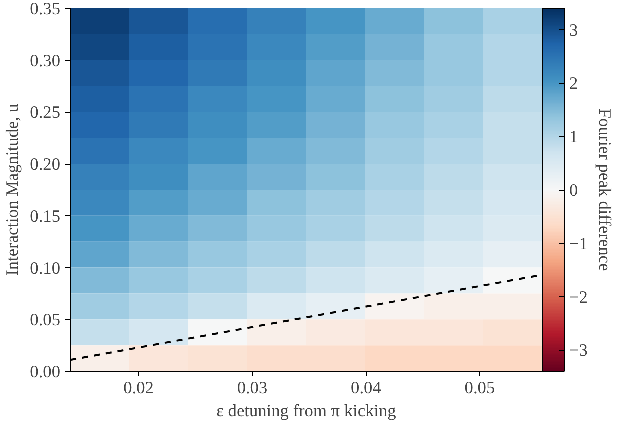 This screenshot has height=423, width=621. Describe the element at coordinates (574, 190) in the screenshot. I see `color-bar-label: 0` at that location.